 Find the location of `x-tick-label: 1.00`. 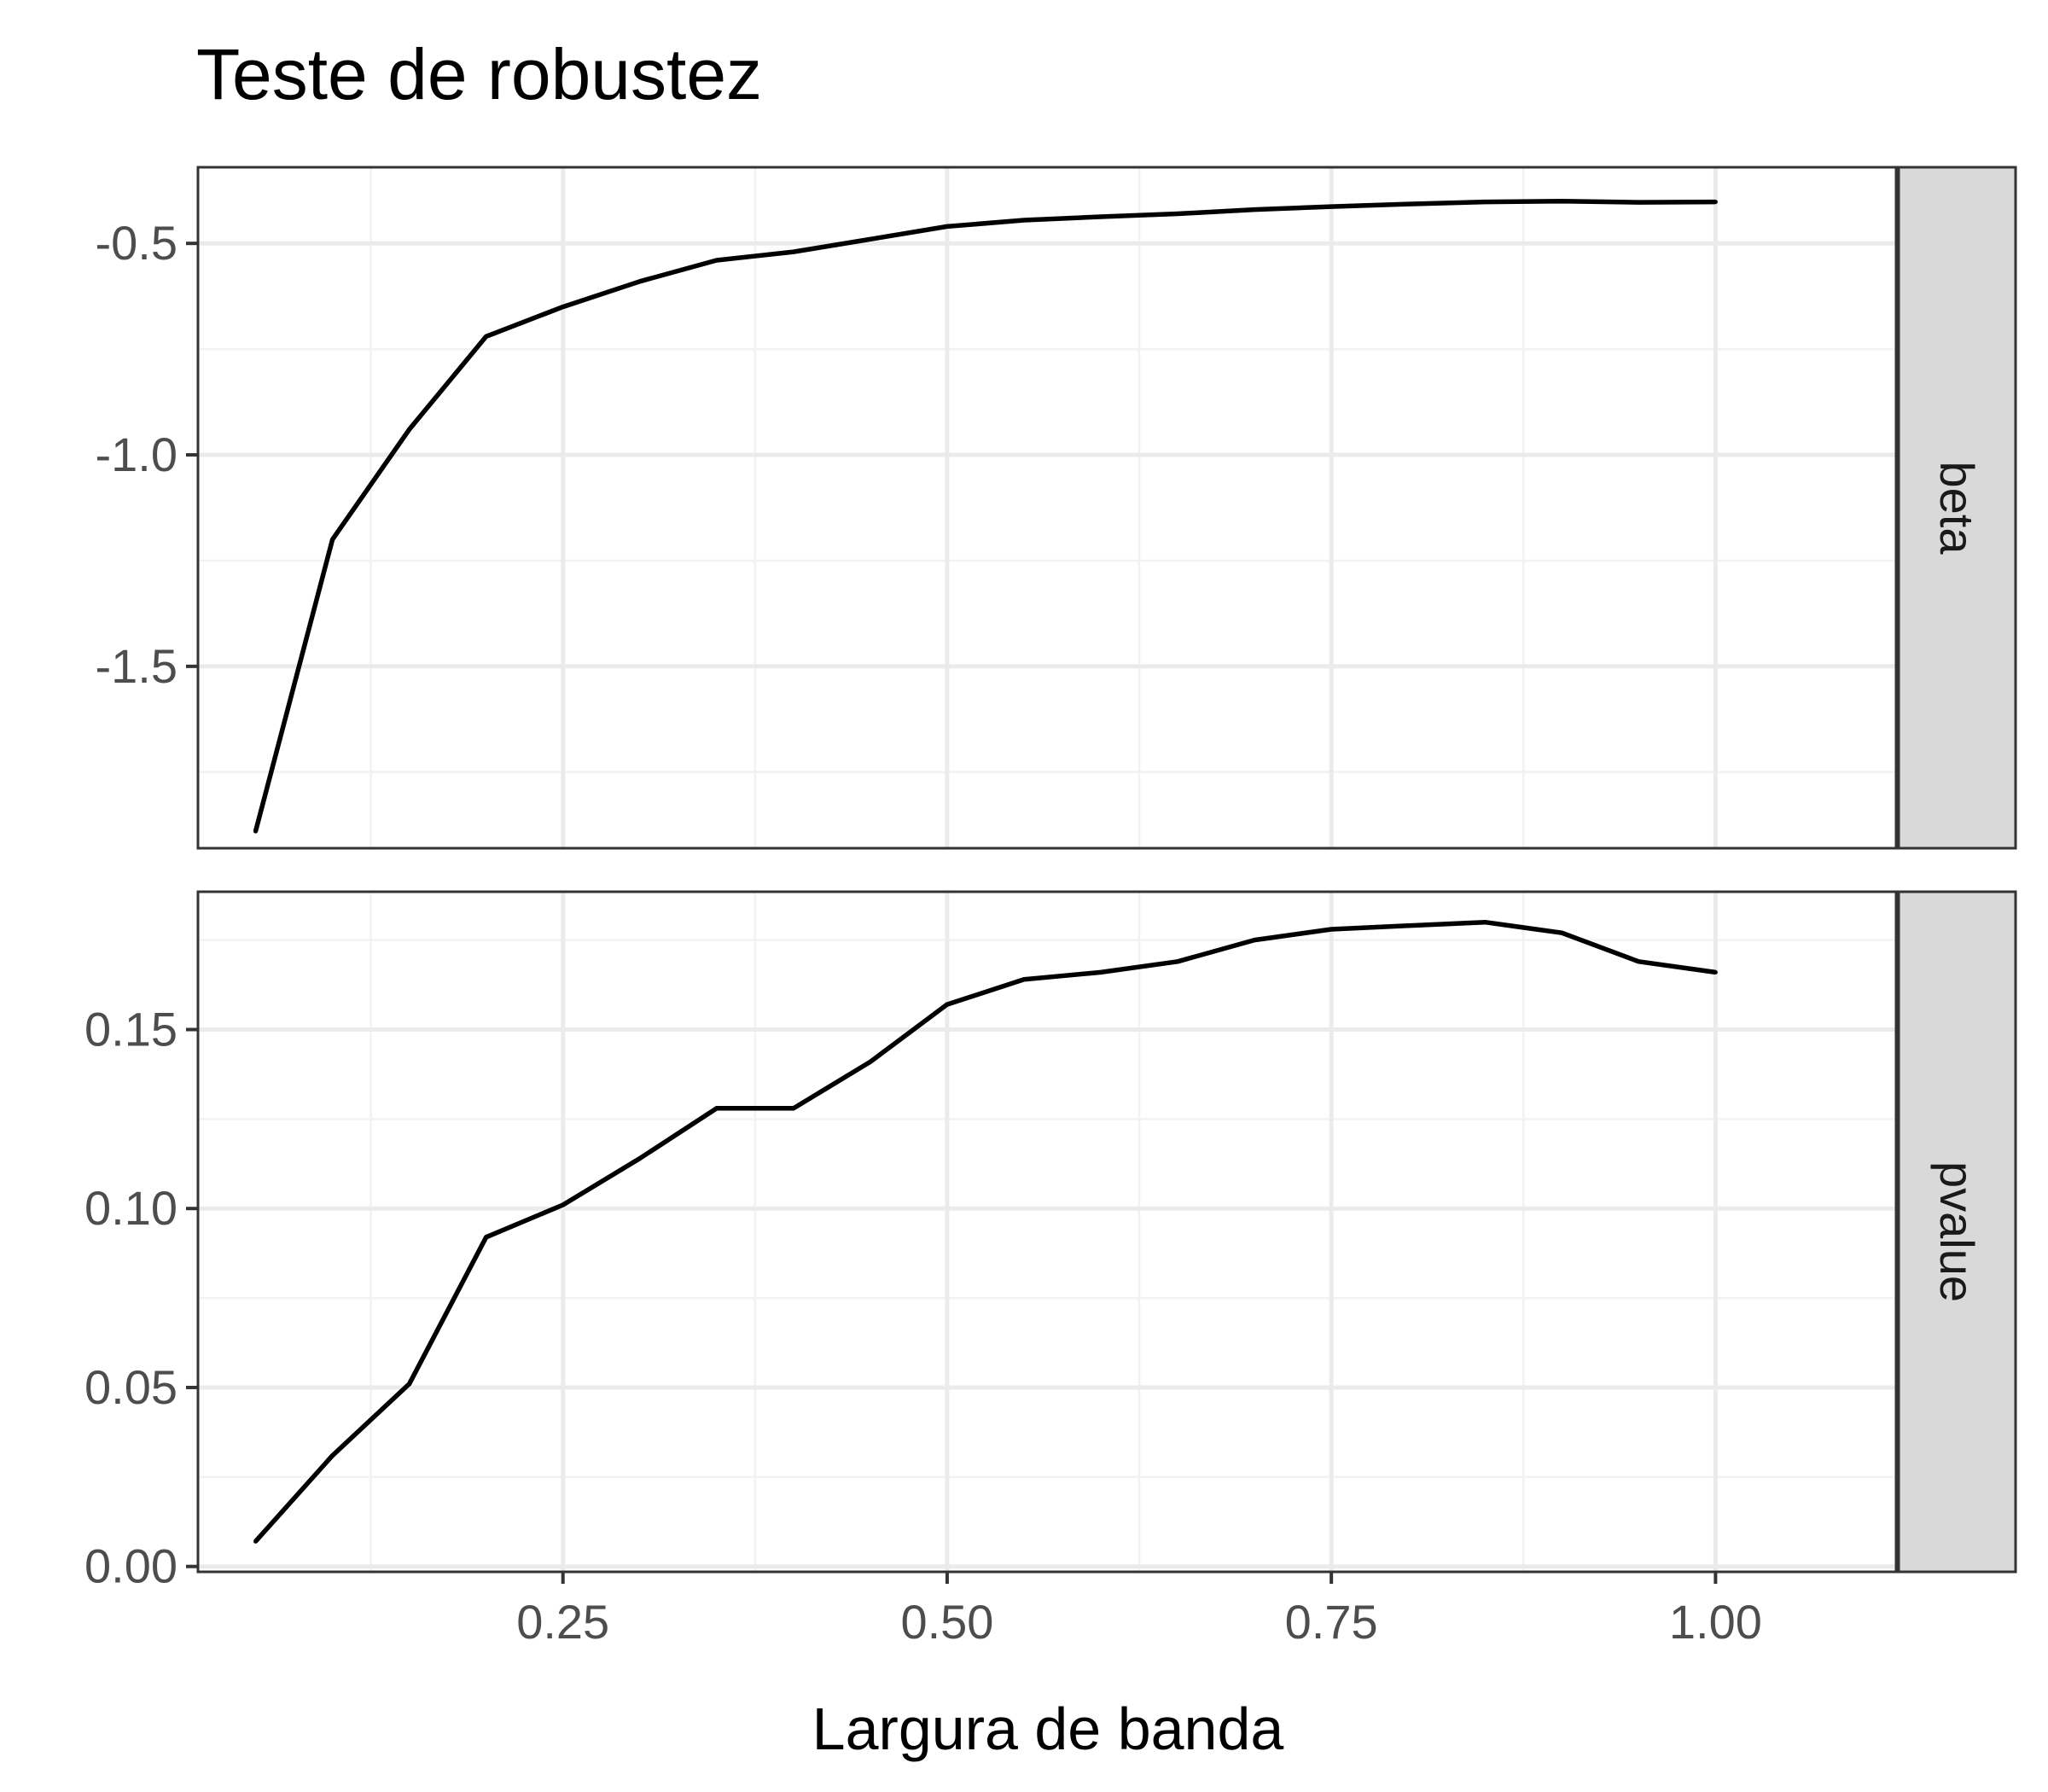

x-tick-label: 1.00 is located at coordinates (1715, 1622).